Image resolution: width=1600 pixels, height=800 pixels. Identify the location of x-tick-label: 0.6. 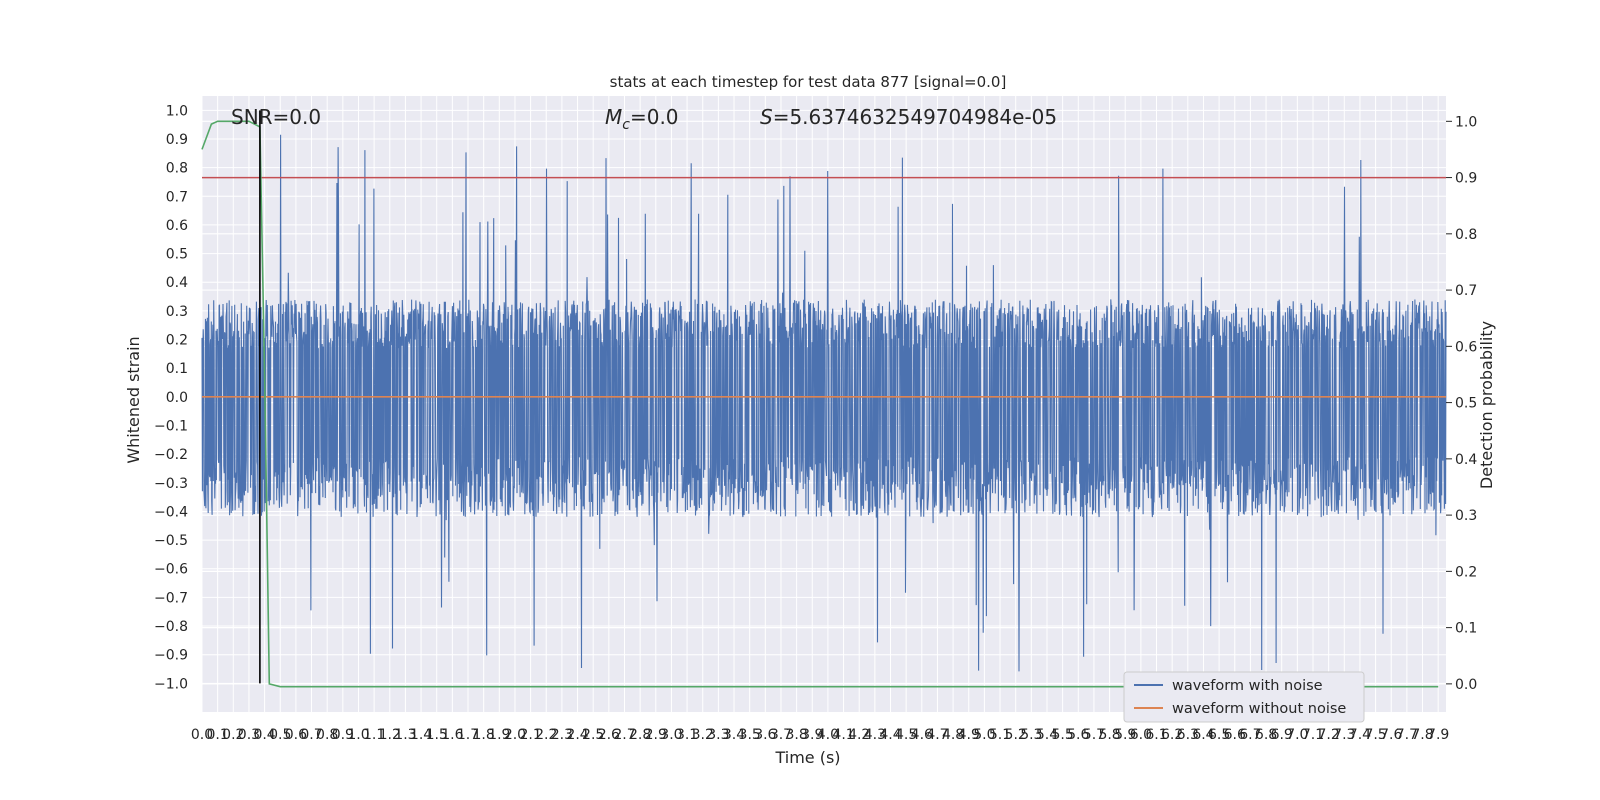
(296, 735).